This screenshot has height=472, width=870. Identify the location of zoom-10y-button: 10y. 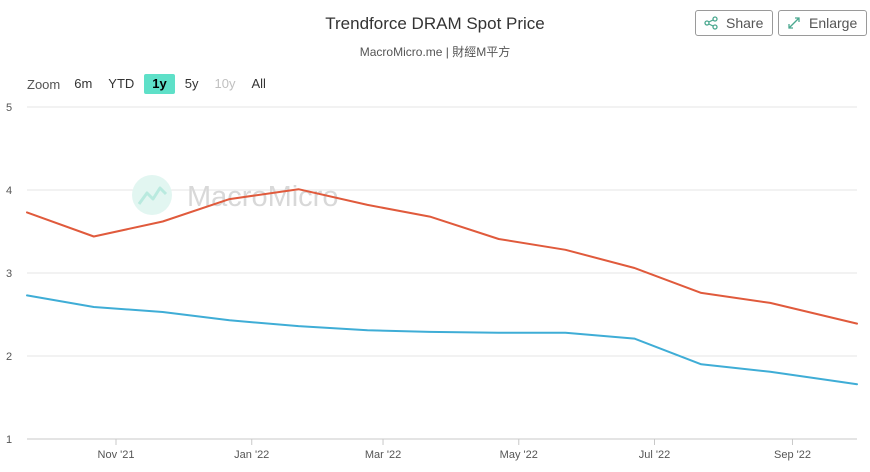
(225, 83).